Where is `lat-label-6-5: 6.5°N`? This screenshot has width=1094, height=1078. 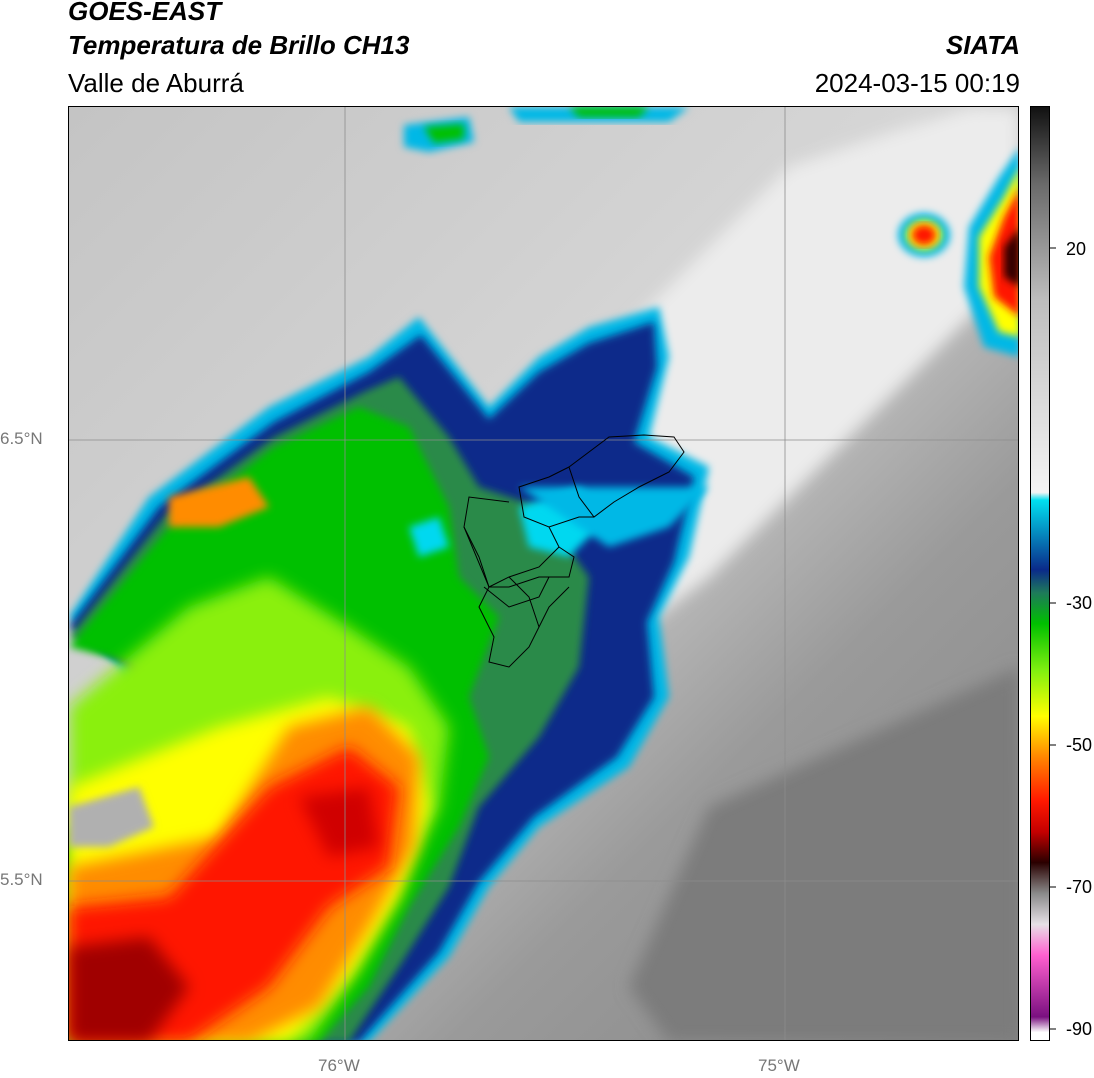
lat-label-6-5: 6.5°N is located at coordinates (21, 438).